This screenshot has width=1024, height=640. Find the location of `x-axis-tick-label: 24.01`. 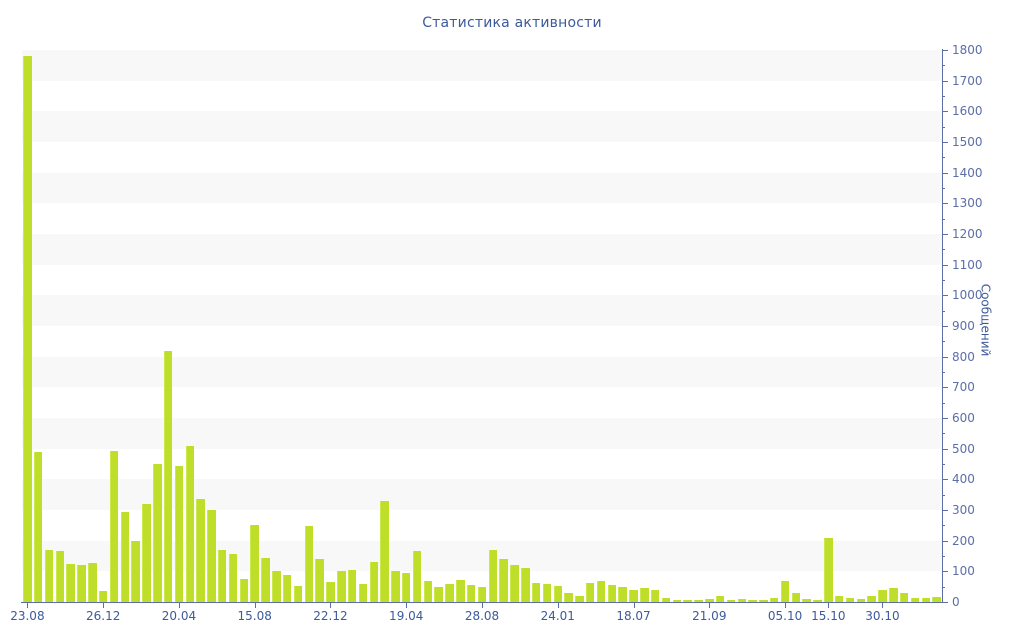

x-axis-tick-label: 24.01 is located at coordinates (557, 616).